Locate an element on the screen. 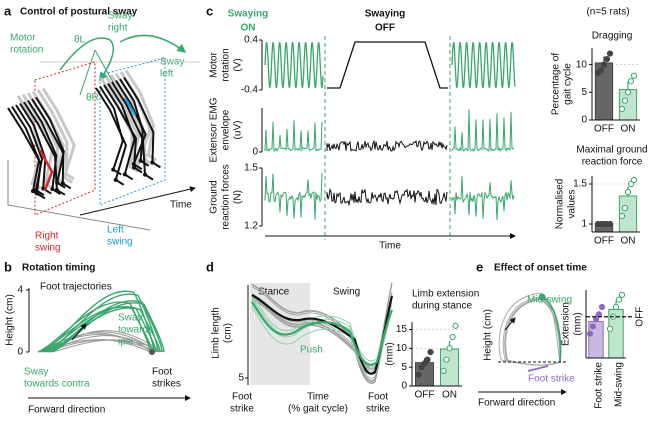 This screenshot has height=423, width=660. label: Height (cm) is located at coordinates (10, 320).